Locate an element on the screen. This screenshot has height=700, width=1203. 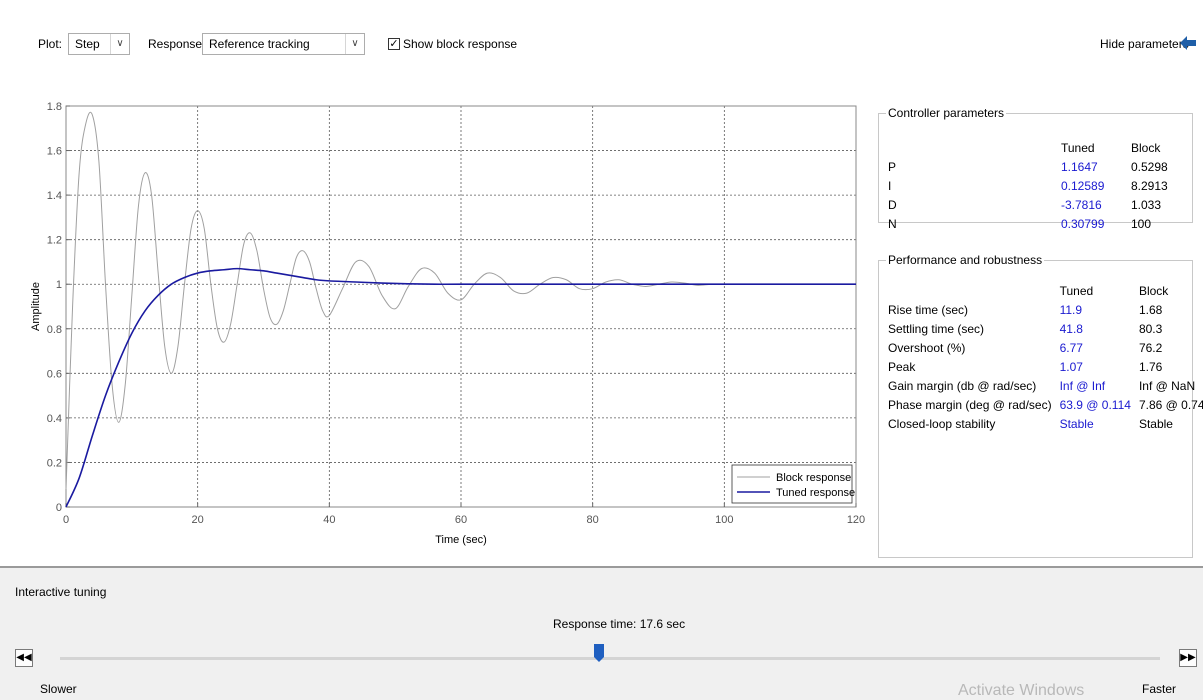
tuned-value: 0.12589 is located at coordinates (1083, 185).